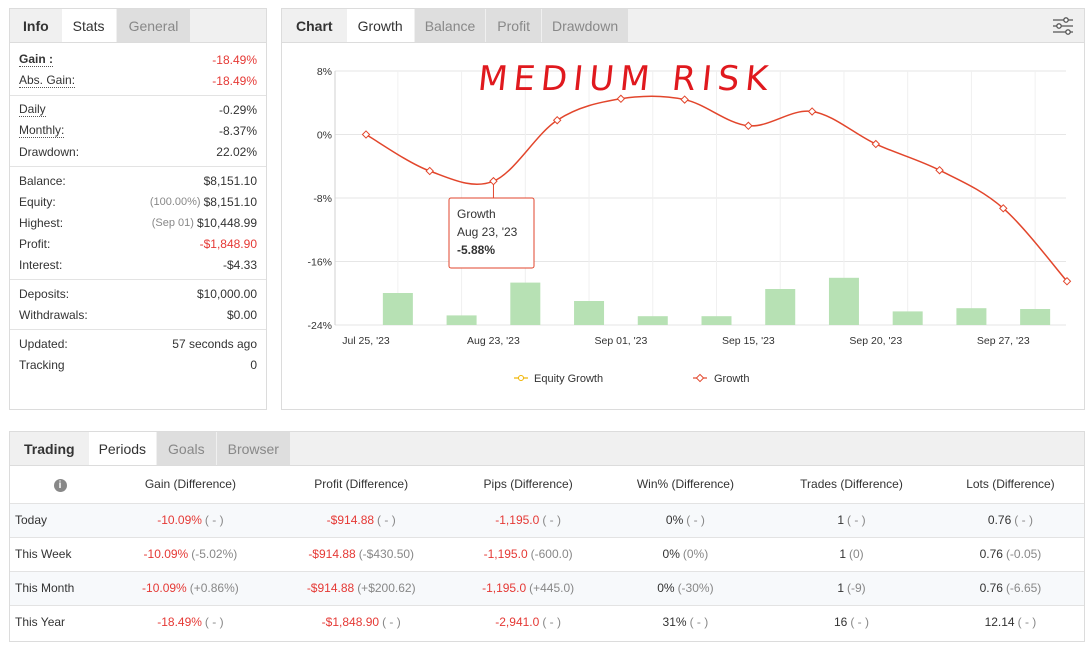 Image resolution: width=1089 pixels, height=650 pixels. Describe the element at coordinates (42, 130) in the screenshot. I see `stat-label: Monthly:` at that location.